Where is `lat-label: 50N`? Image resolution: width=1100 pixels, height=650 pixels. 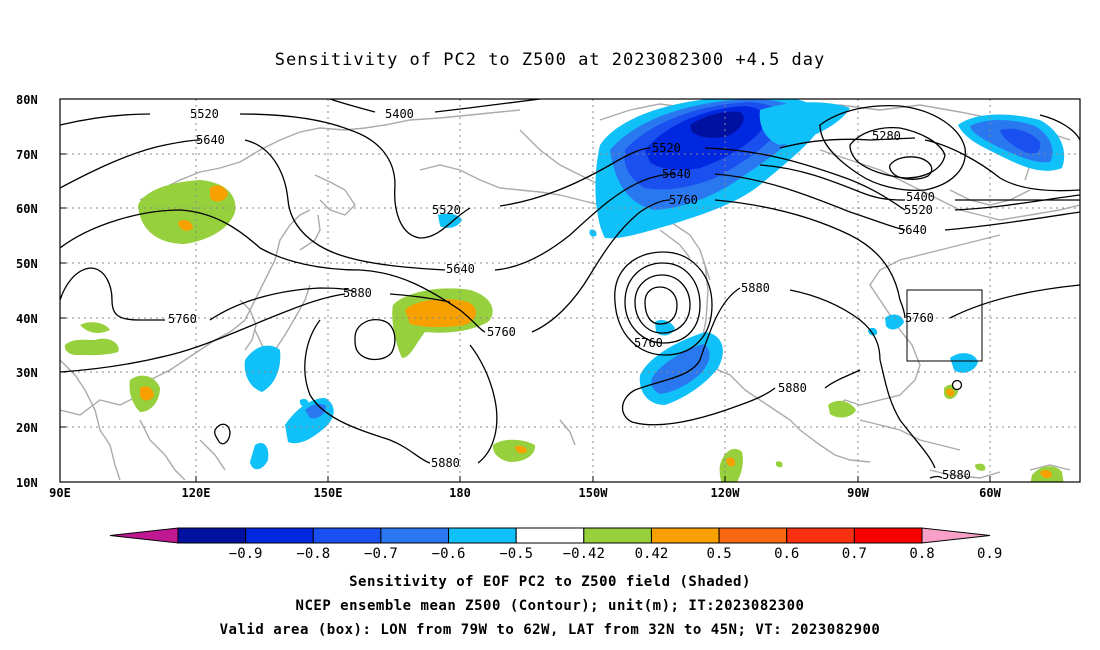 lat-label: 50N is located at coordinates (27, 264).